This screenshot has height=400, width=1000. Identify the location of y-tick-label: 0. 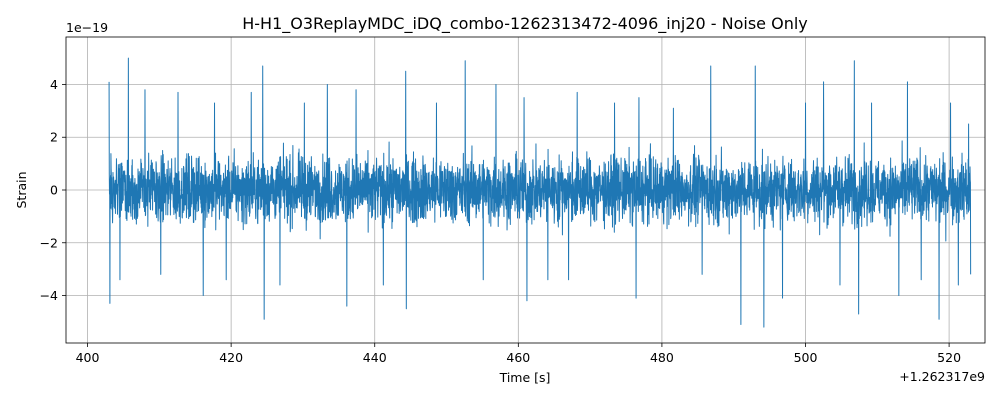
(54, 190).